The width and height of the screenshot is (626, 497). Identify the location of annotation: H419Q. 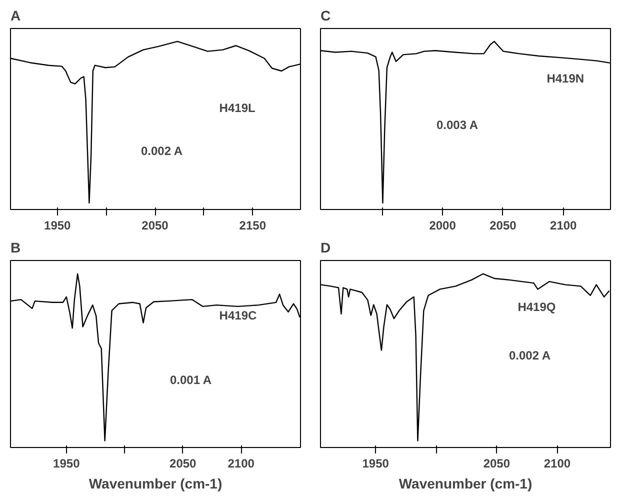
(537, 307).